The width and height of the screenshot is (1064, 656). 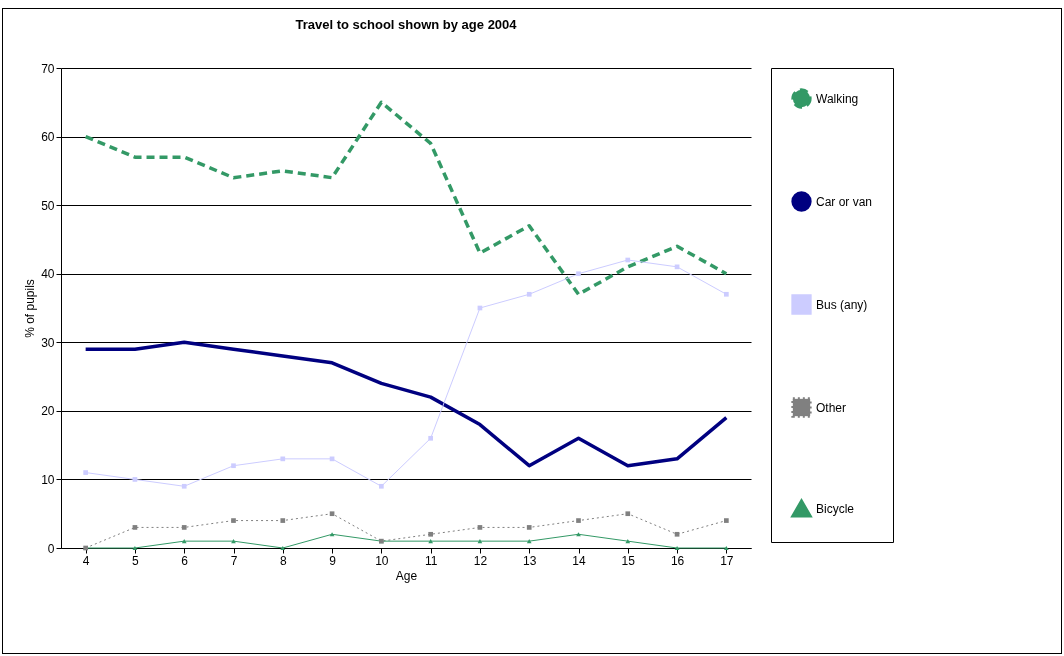 I want to click on y-tick-label: 40, so click(x=48, y=274).